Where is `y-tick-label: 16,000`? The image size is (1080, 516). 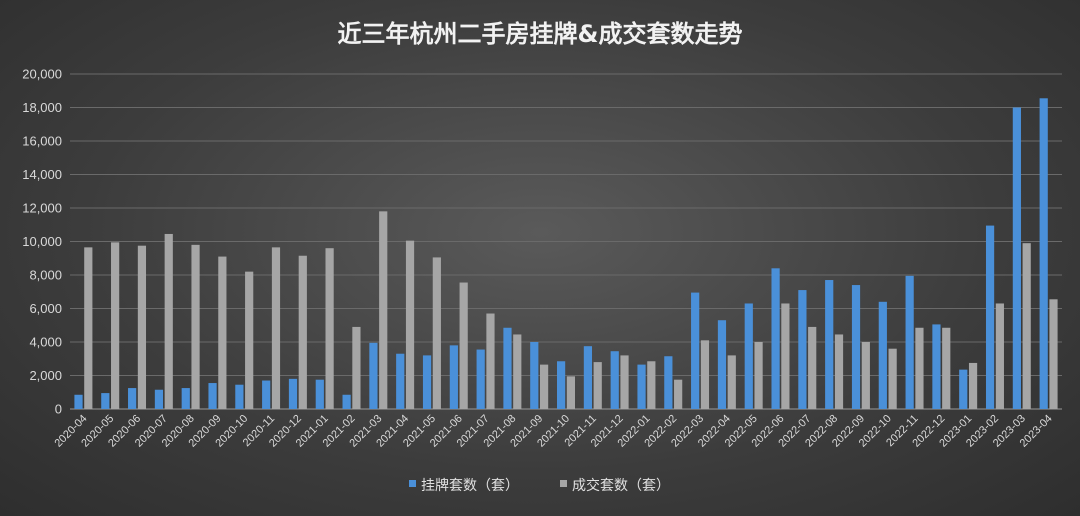
y-tick-label: 16,000 is located at coordinates (42, 141).